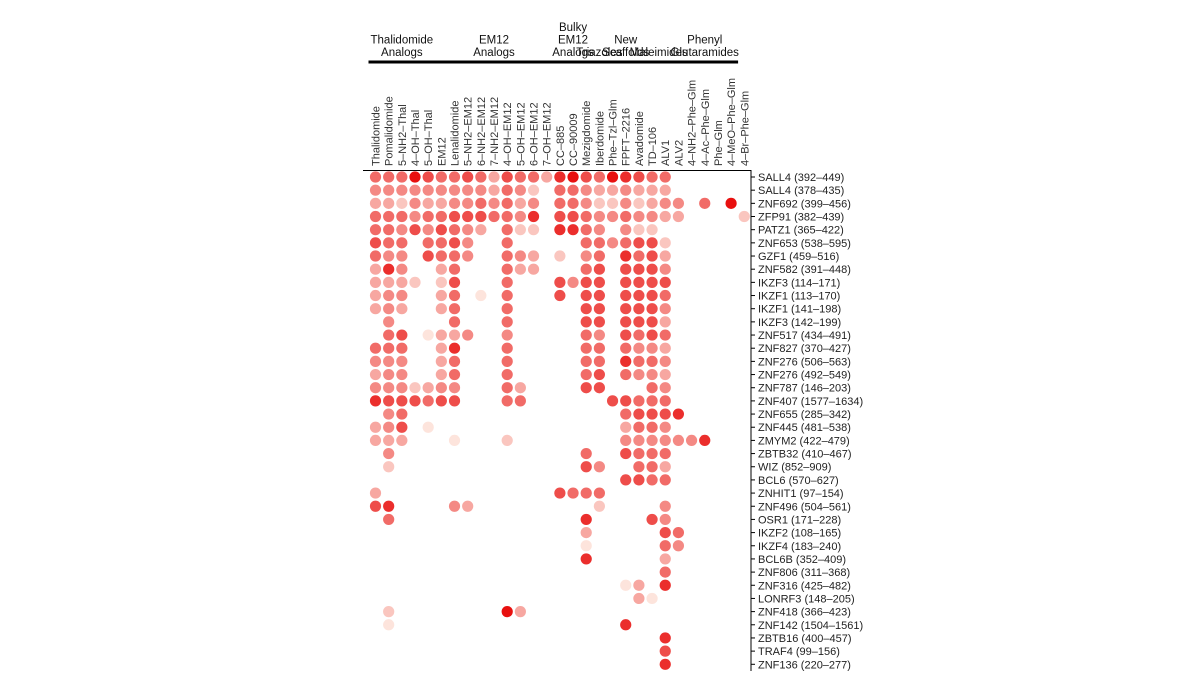  Describe the element at coordinates (804, 428) in the screenshot. I see `row-label: ZNF445 (481–538)` at that location.